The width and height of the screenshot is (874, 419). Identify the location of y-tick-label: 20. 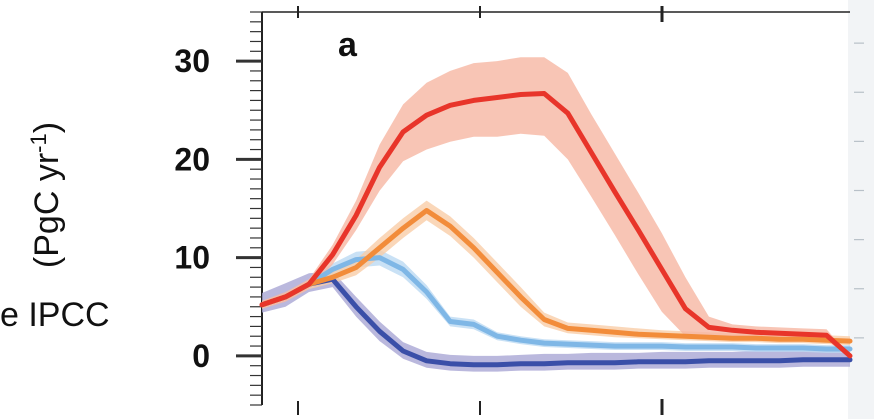
(192, 159).